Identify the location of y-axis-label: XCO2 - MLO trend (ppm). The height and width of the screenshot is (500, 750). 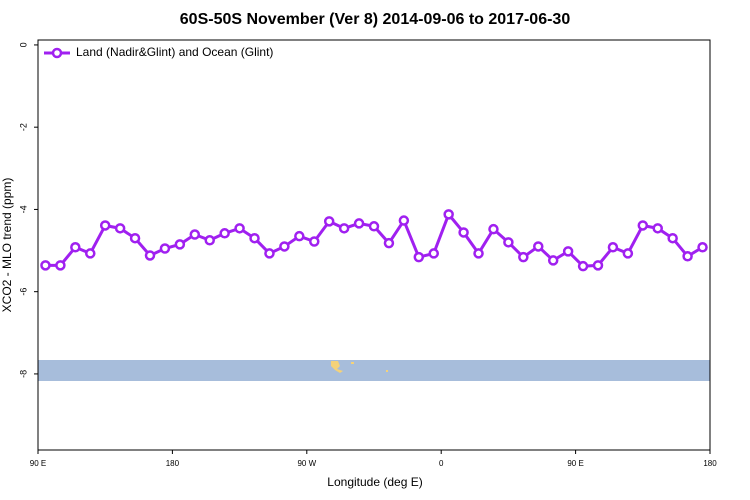
(7, 245).